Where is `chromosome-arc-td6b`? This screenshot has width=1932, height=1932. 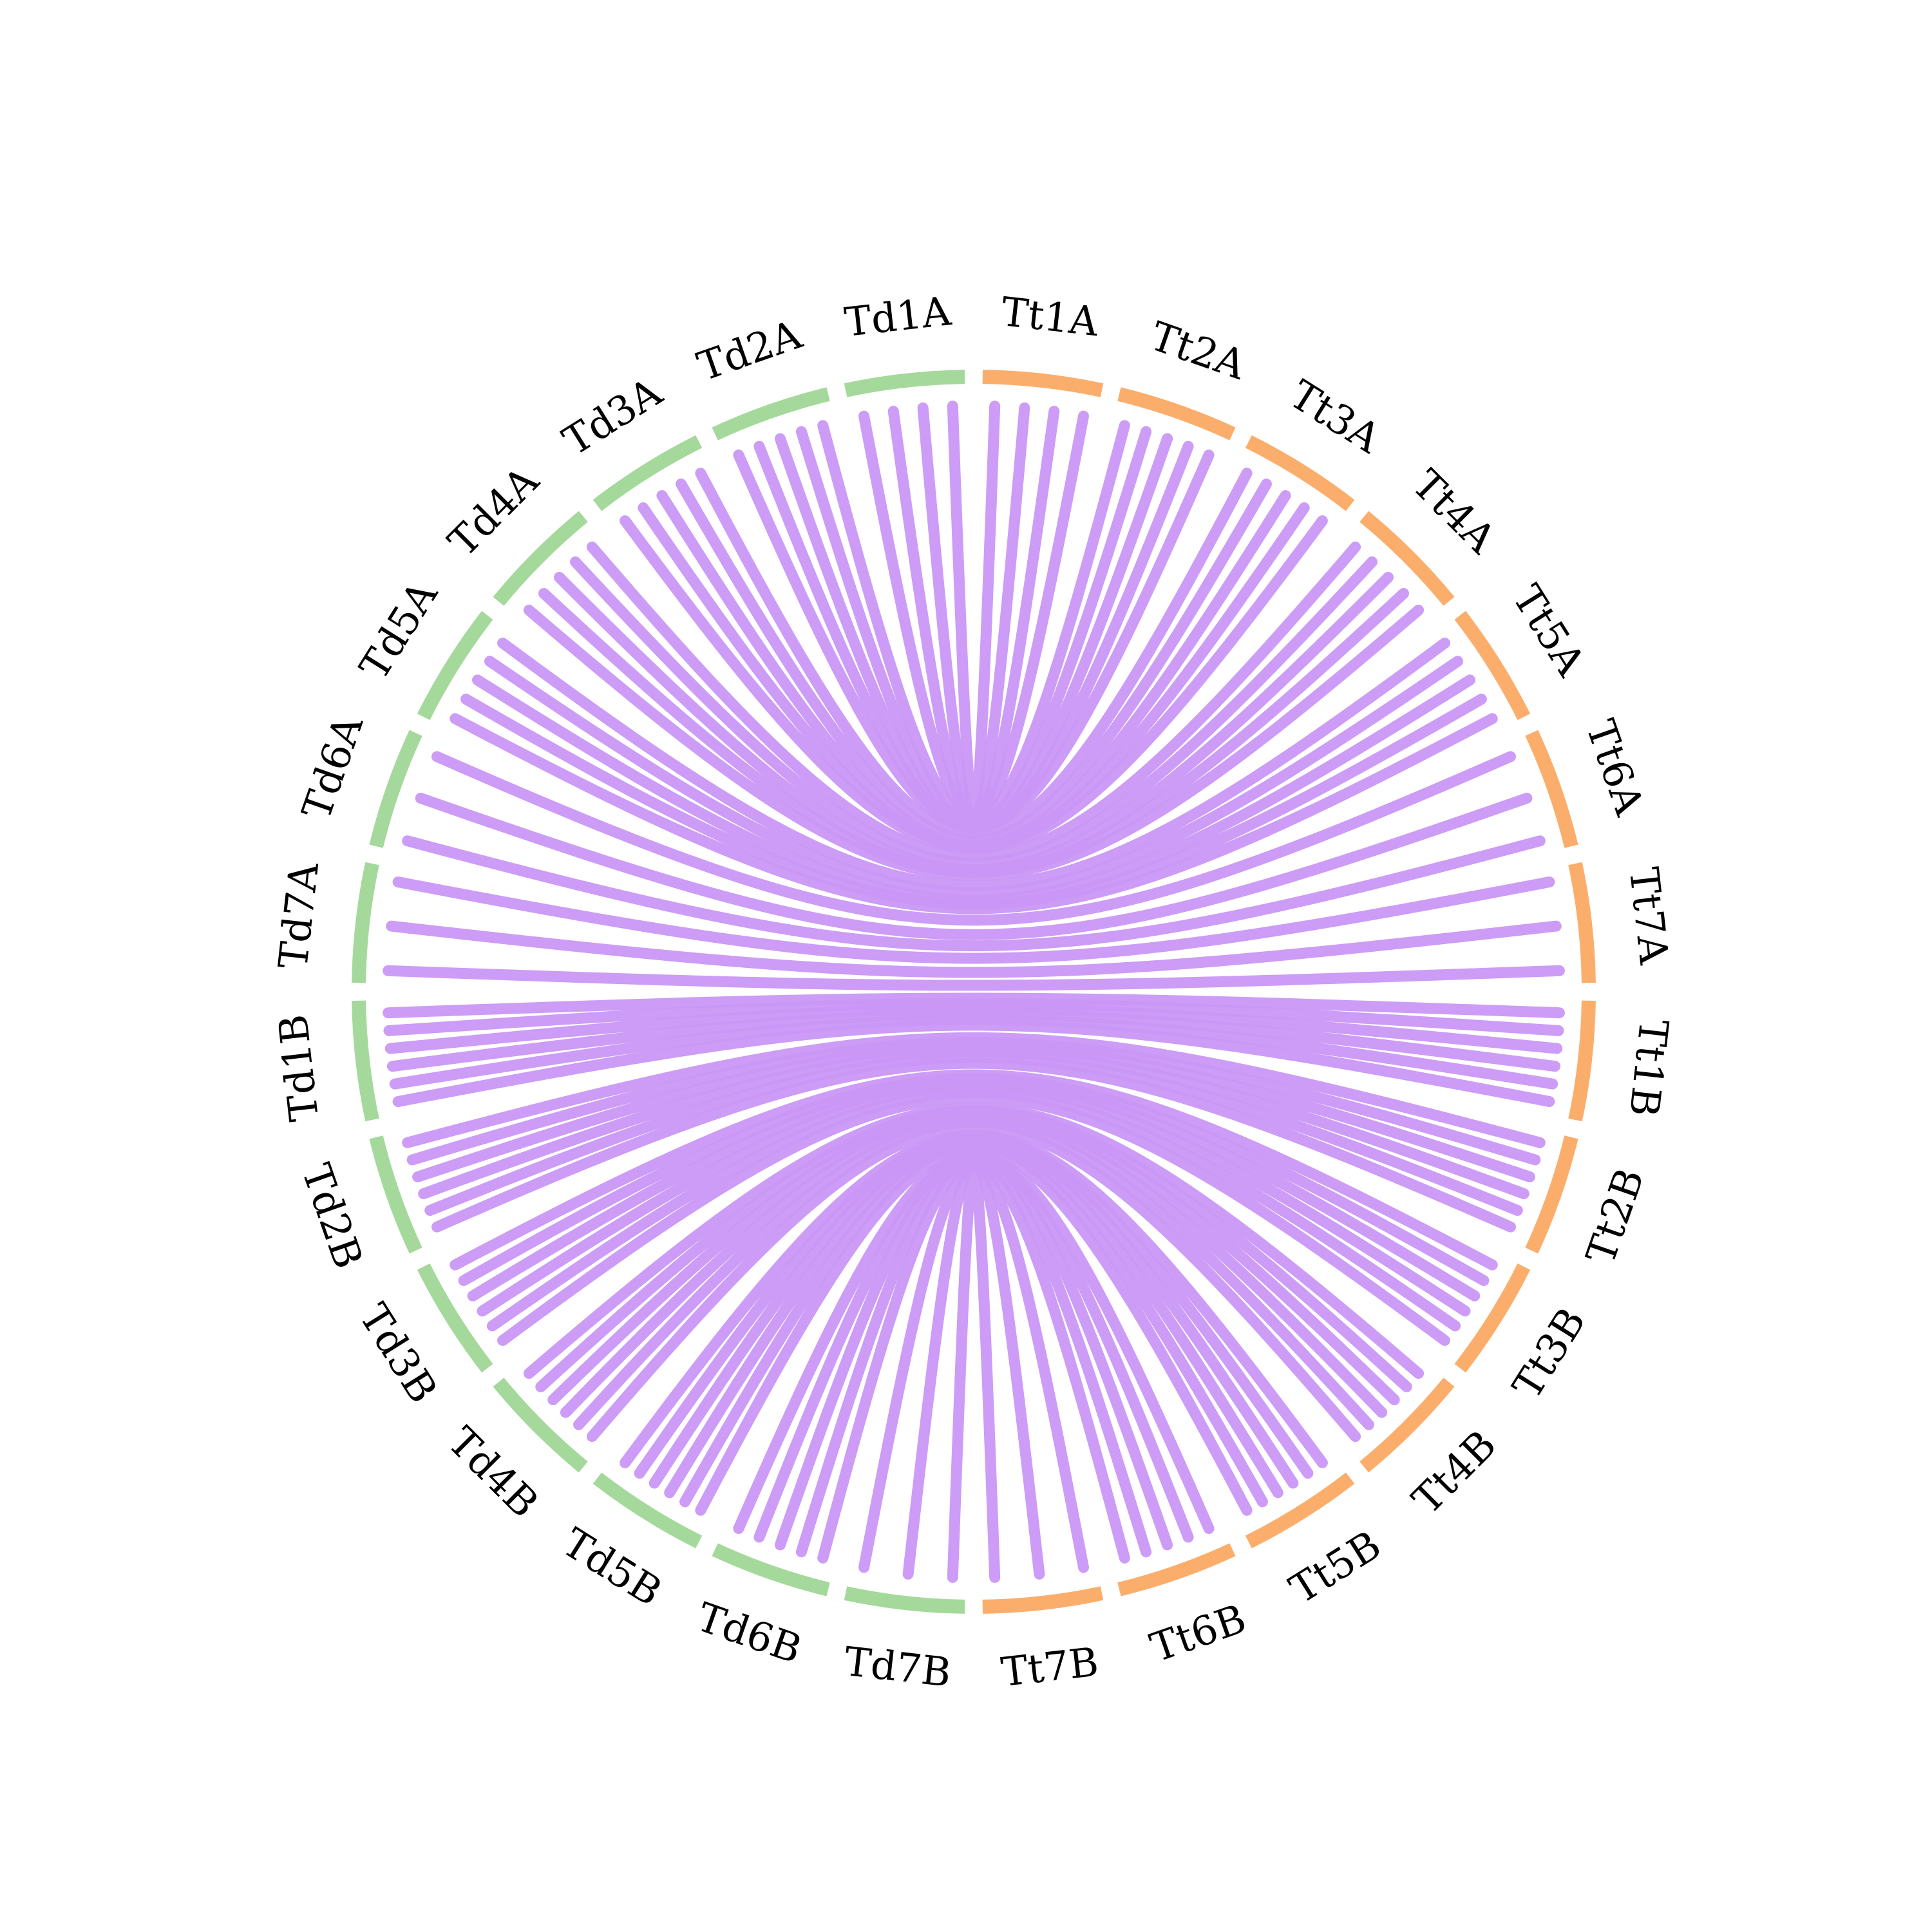 chromosome-arc-td6b is located at coordinates (771, 1570).